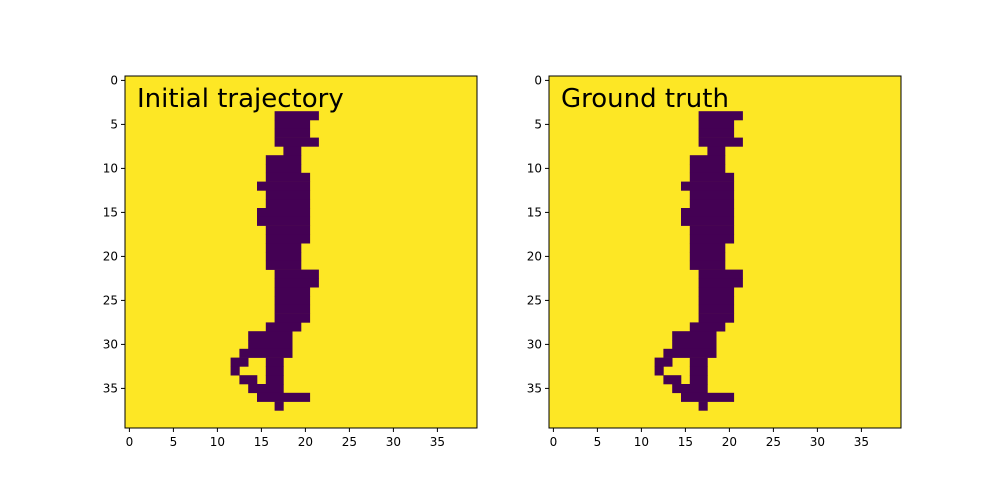 Image resolution: width=1000 pixels, height=500 pixels. What do you see at coordinates (240, 99) in the screenshot?
I see `panel-title: Initial trajectory` at bounding box center [240, 99].